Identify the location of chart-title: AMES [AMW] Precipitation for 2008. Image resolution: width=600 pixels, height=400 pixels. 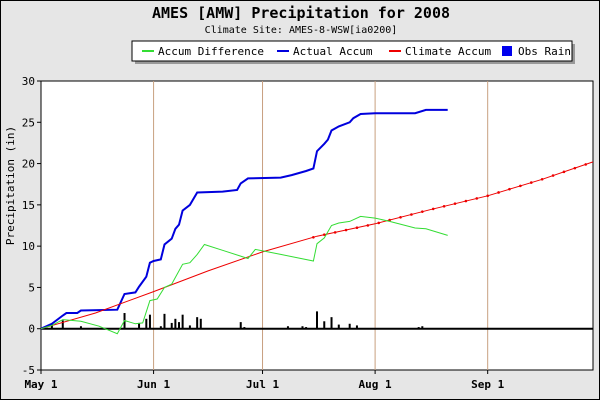
(300, 13).